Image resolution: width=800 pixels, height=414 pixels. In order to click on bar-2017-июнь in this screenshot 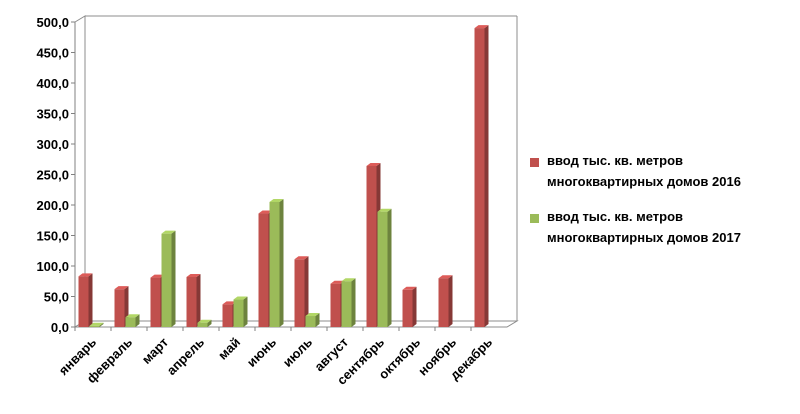, I will do `click(276, 262)`.